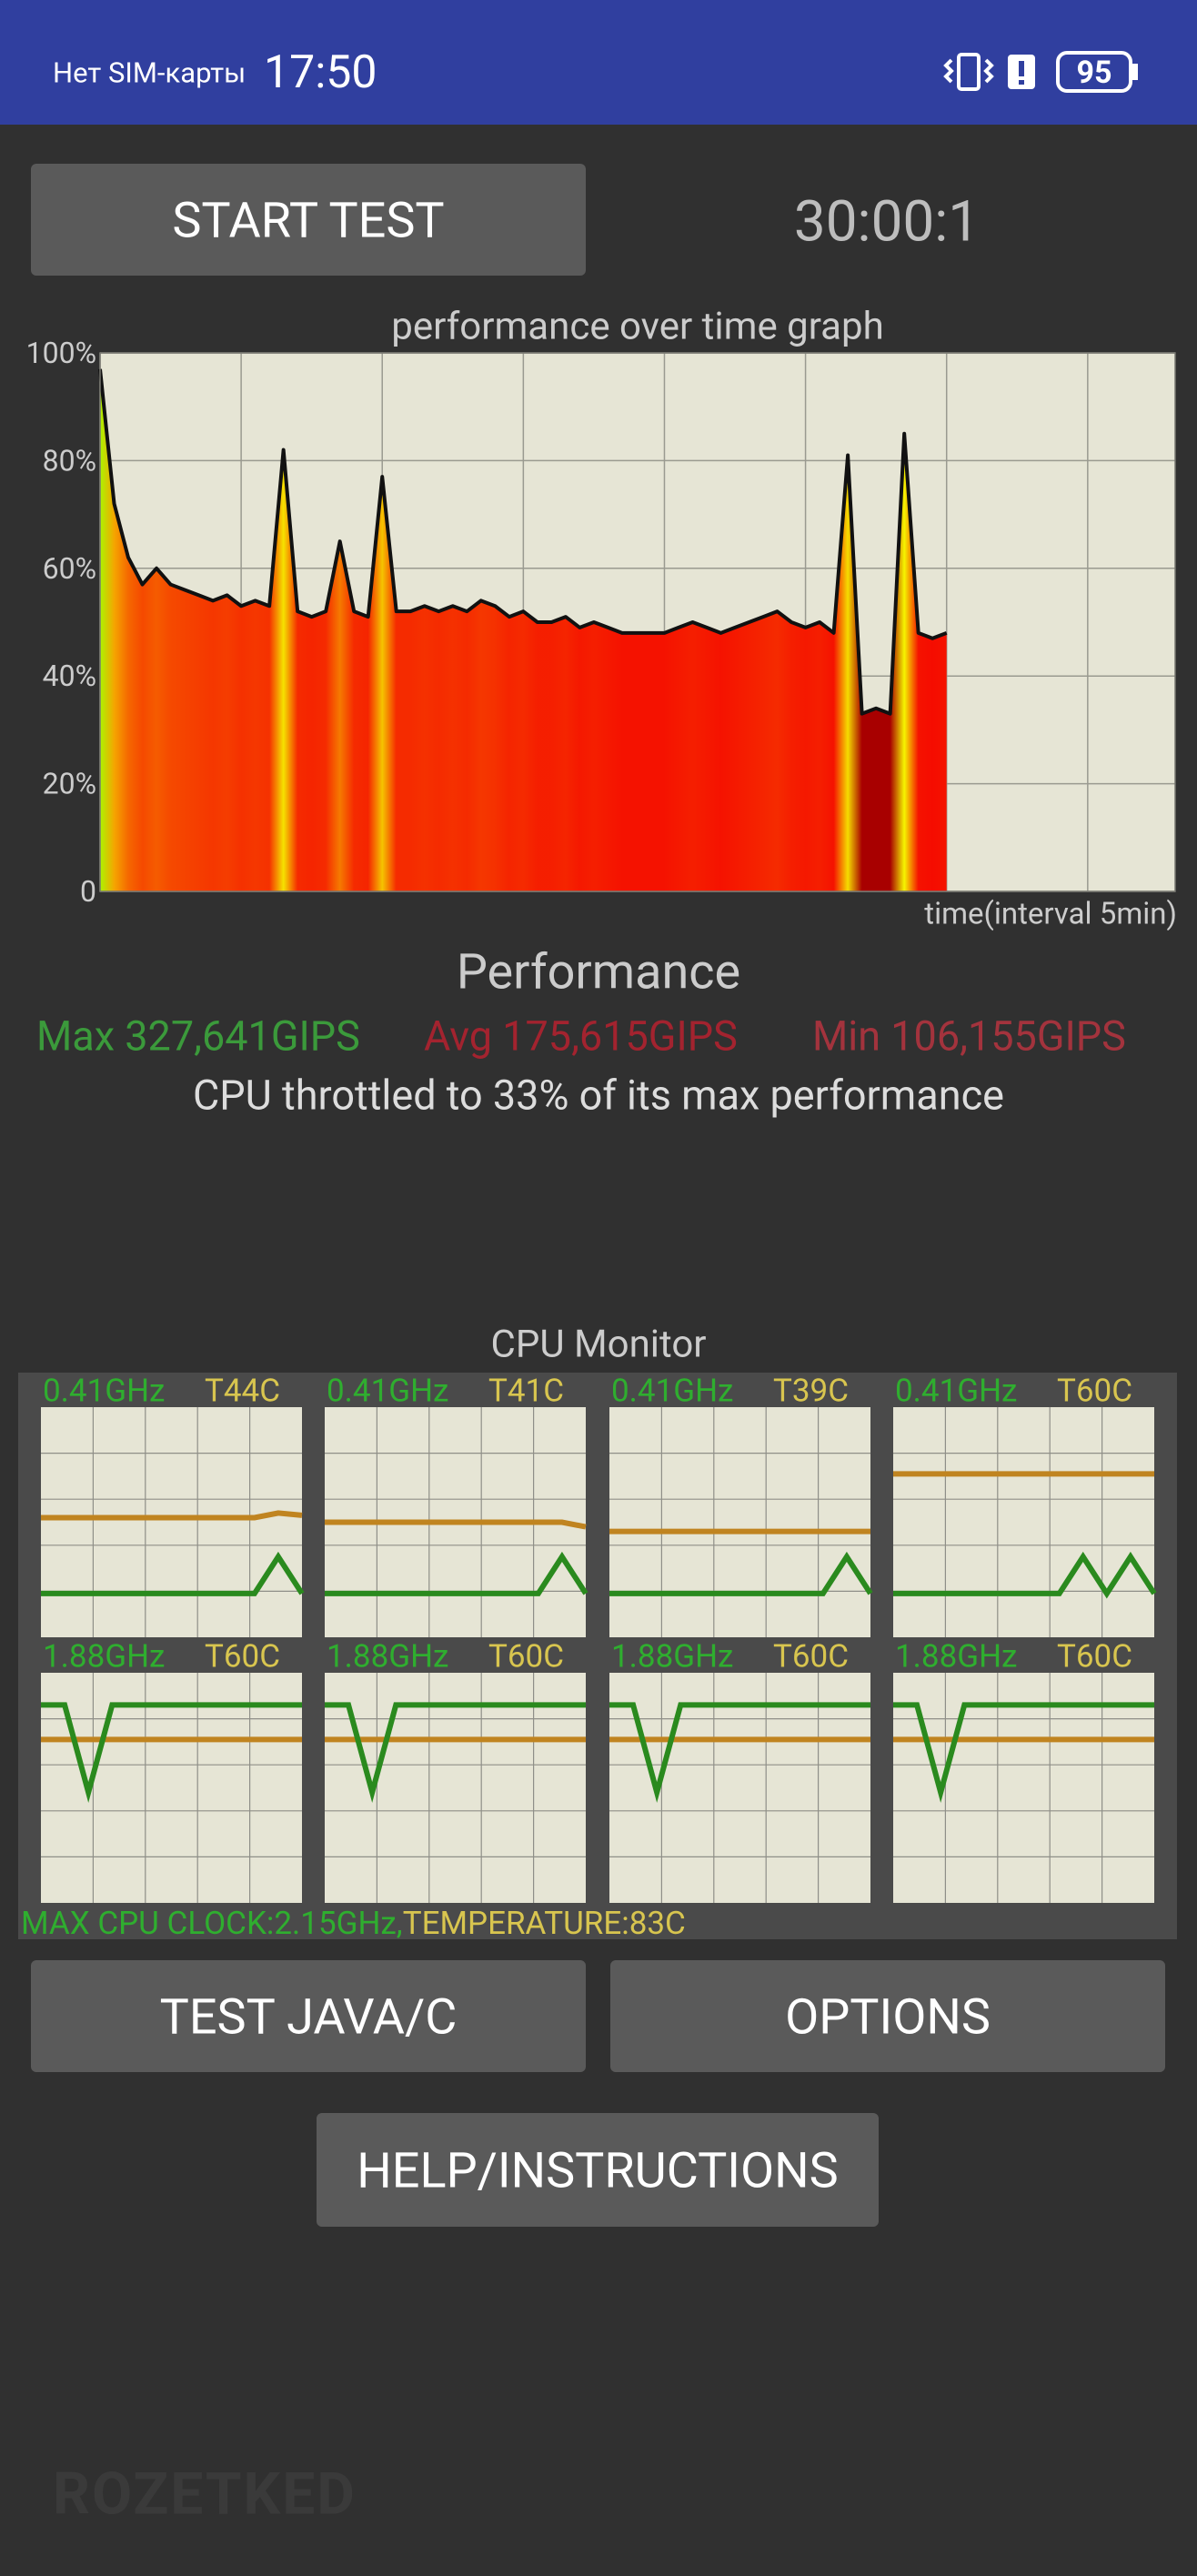  I want to click on button-label: TEST JAVA/C, so click(309, 2018).